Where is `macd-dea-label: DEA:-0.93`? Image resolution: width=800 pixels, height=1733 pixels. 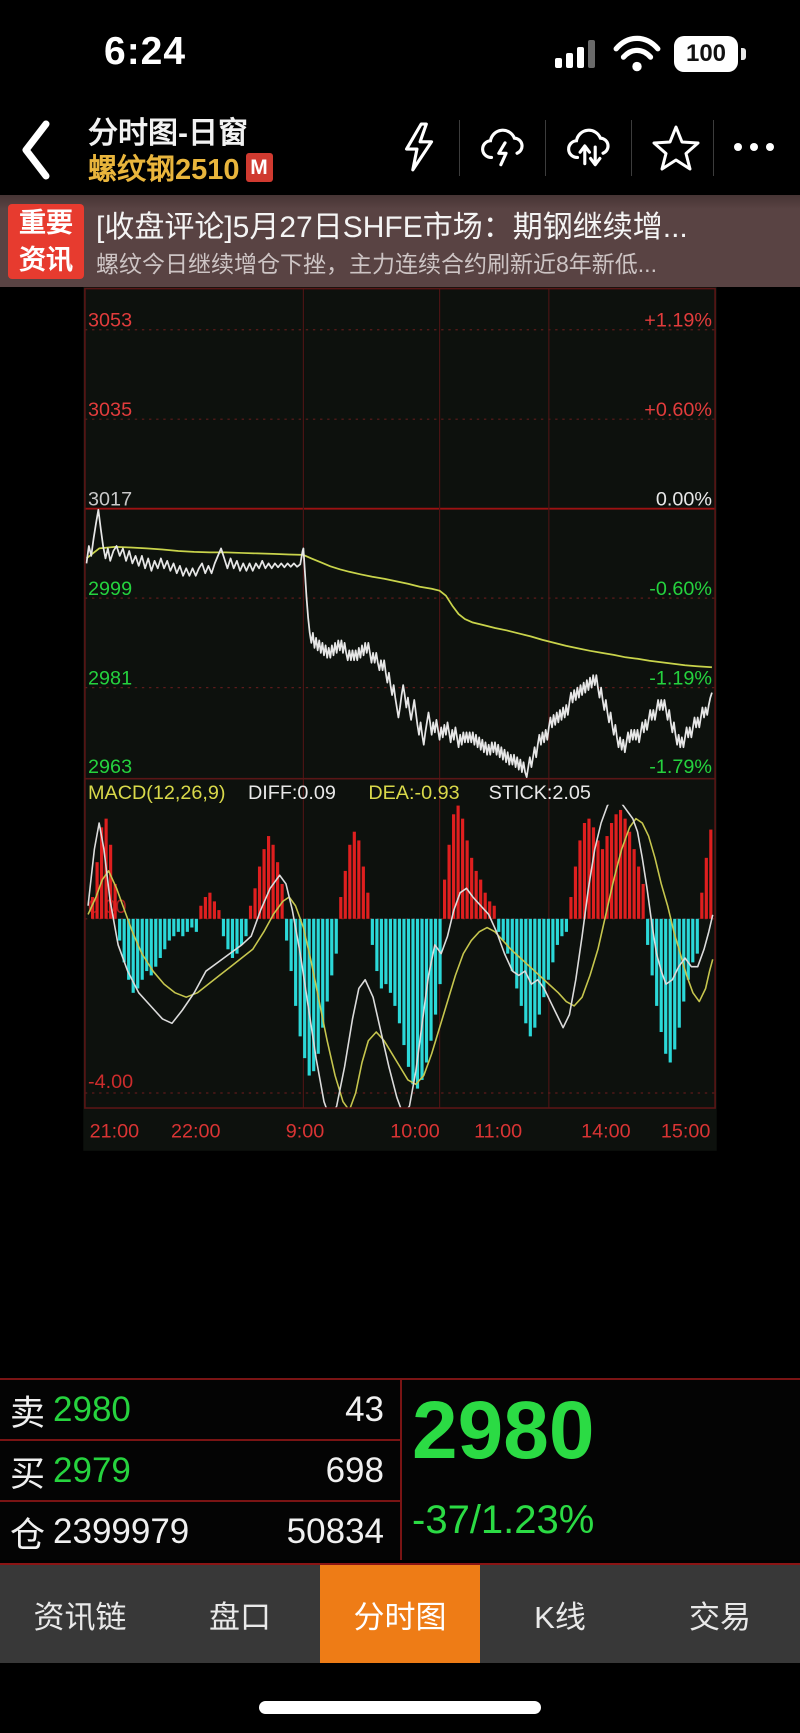 macd-dea-label: DEA:-0.93 is located at coordinates (413, 793).